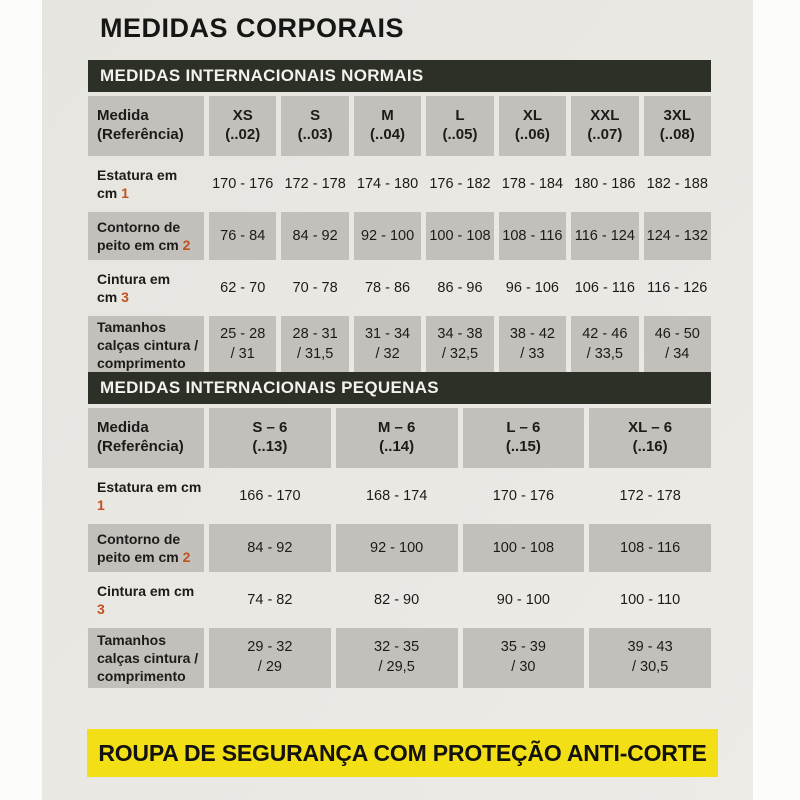  What do you see at coordinates (460, 126) in the screenshot?
I see `column-header-l: L (..05)` at bounding box center [460, 126].